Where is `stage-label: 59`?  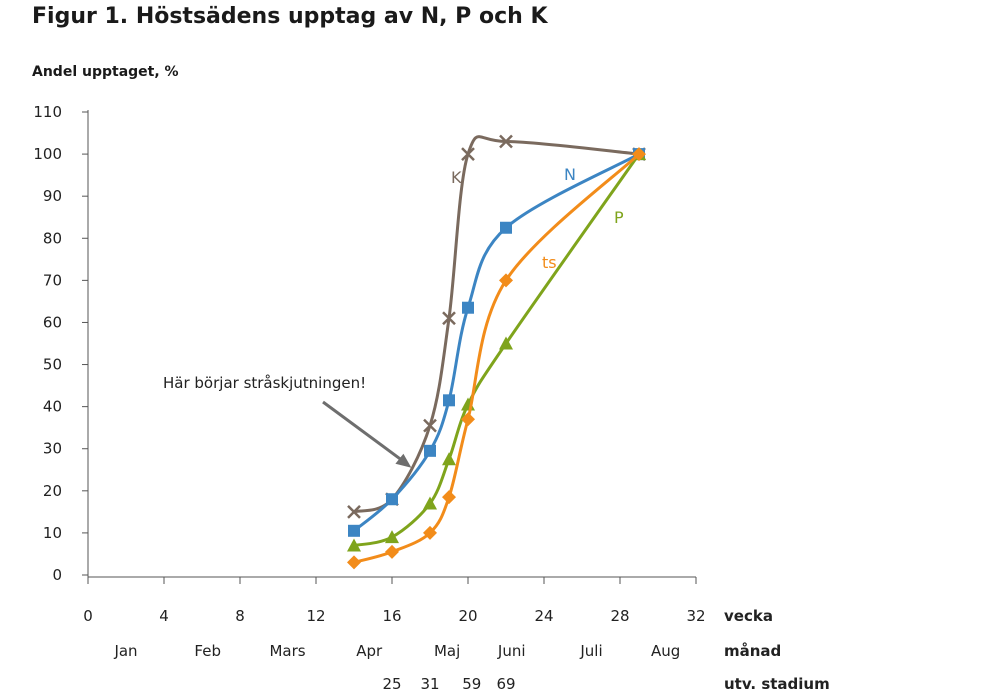 stage-label: 59 is located at coordinates (471, 684).